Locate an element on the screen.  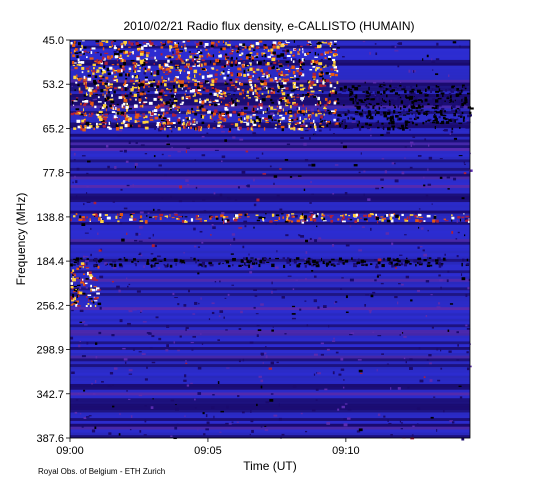
y-tick-label: 138.8 is located at coordinates (50, 218).